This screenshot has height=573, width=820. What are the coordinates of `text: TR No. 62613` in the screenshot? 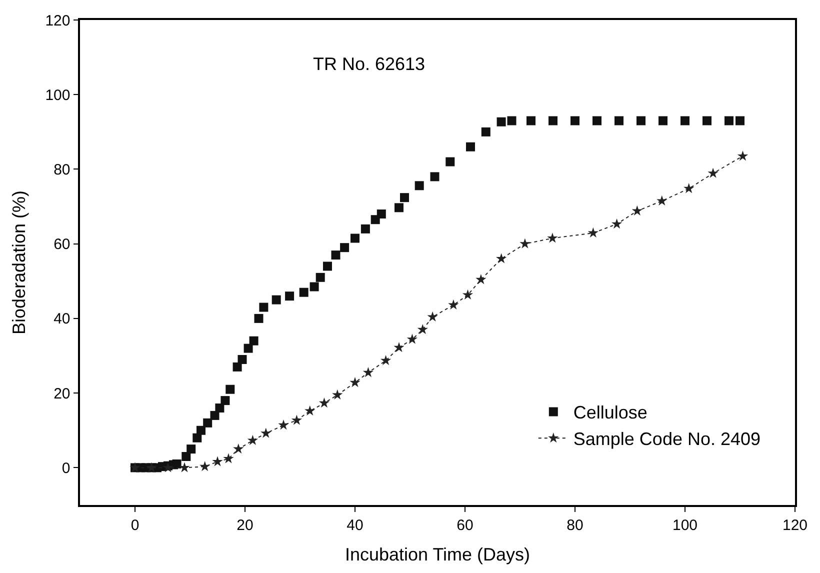 It's located at (369, 64).